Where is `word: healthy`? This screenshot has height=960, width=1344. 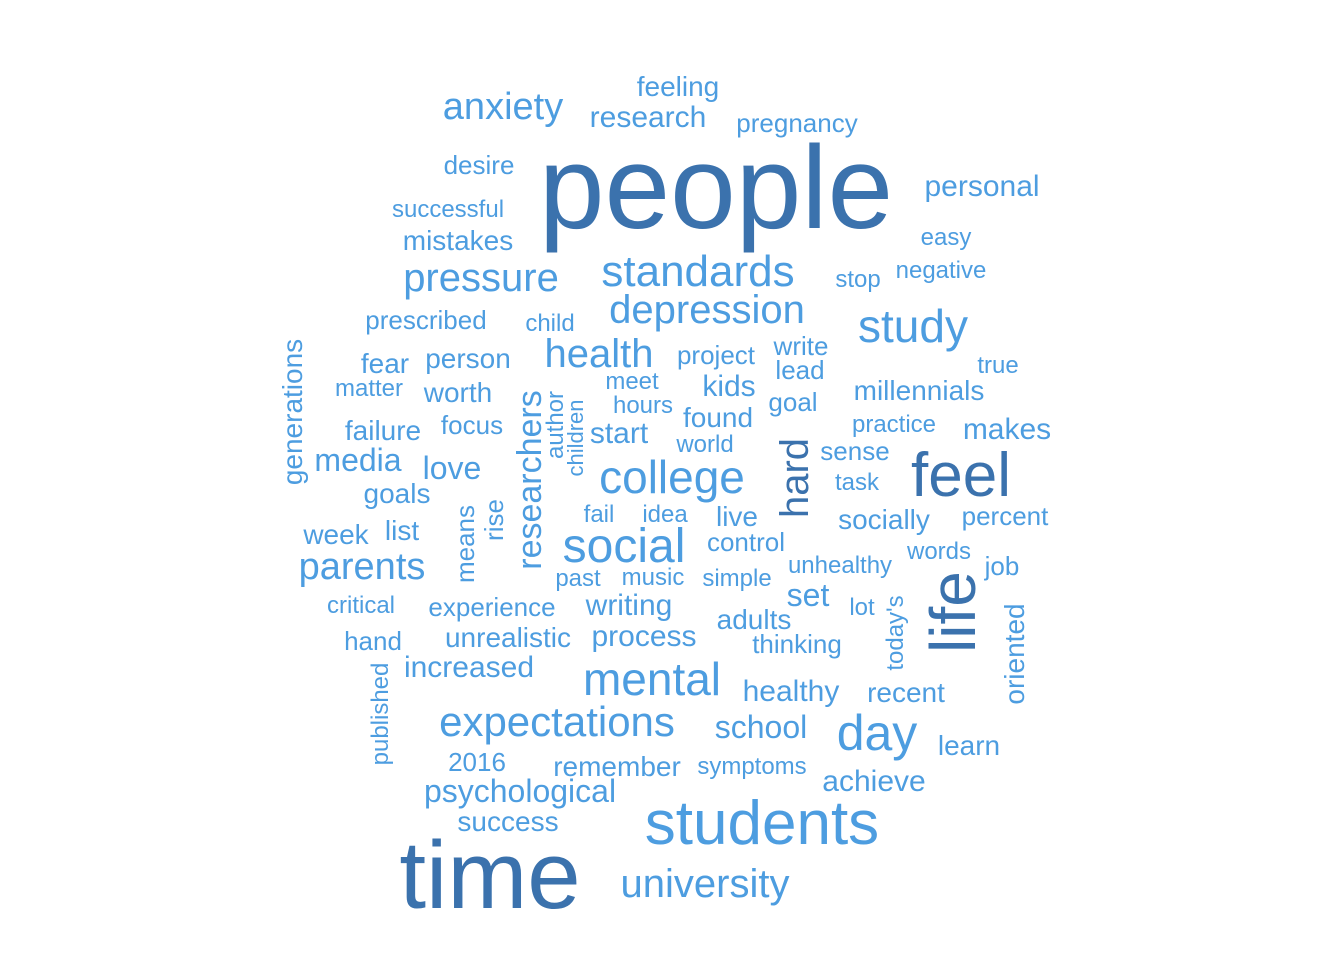
word: healthy is located at coordinates (791, 691).